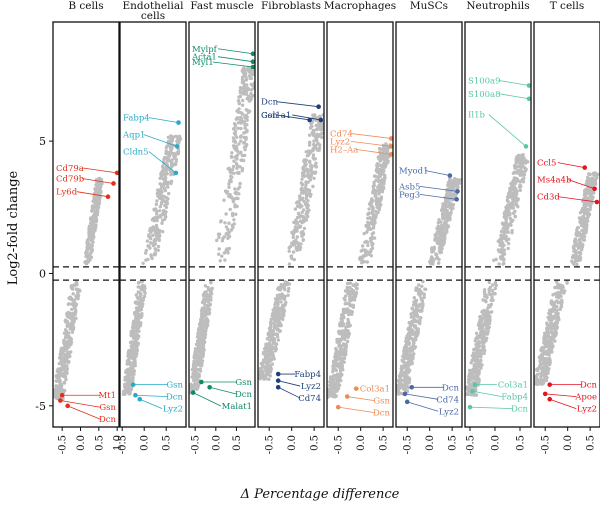  I want to click on x-tick-label: 0.0, so click(430, 443).